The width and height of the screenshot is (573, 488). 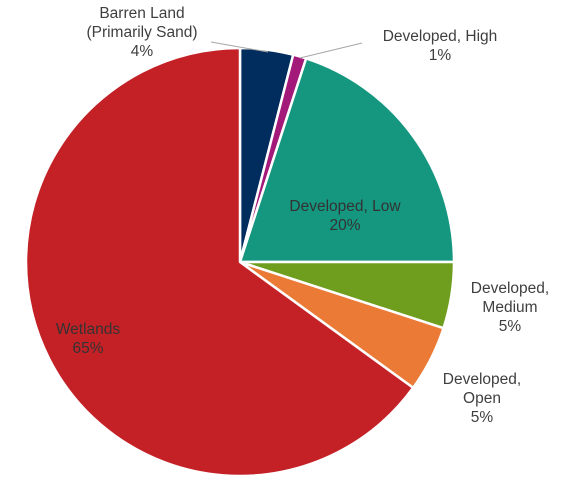 I want to click on data-label-dev-open: Developed, Open 5%, so click(x=482, y=398).